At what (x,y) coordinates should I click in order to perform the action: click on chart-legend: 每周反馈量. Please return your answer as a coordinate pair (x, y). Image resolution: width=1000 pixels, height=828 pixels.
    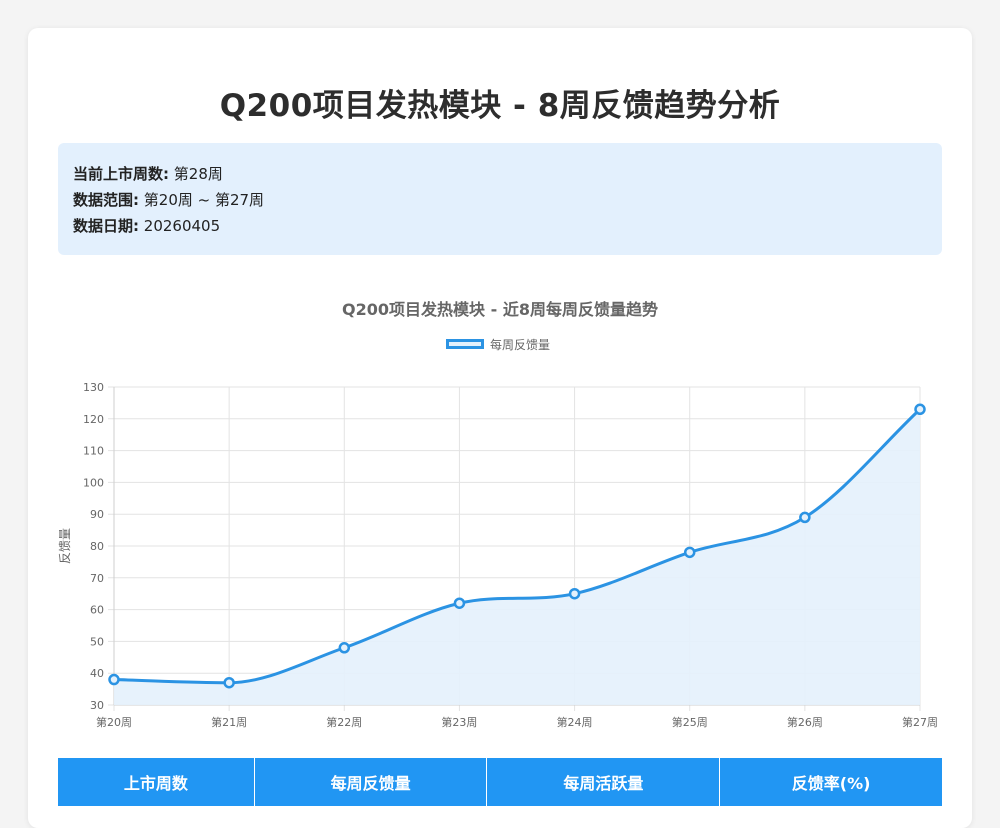
    Looking at the image, I should click on (498, 344).